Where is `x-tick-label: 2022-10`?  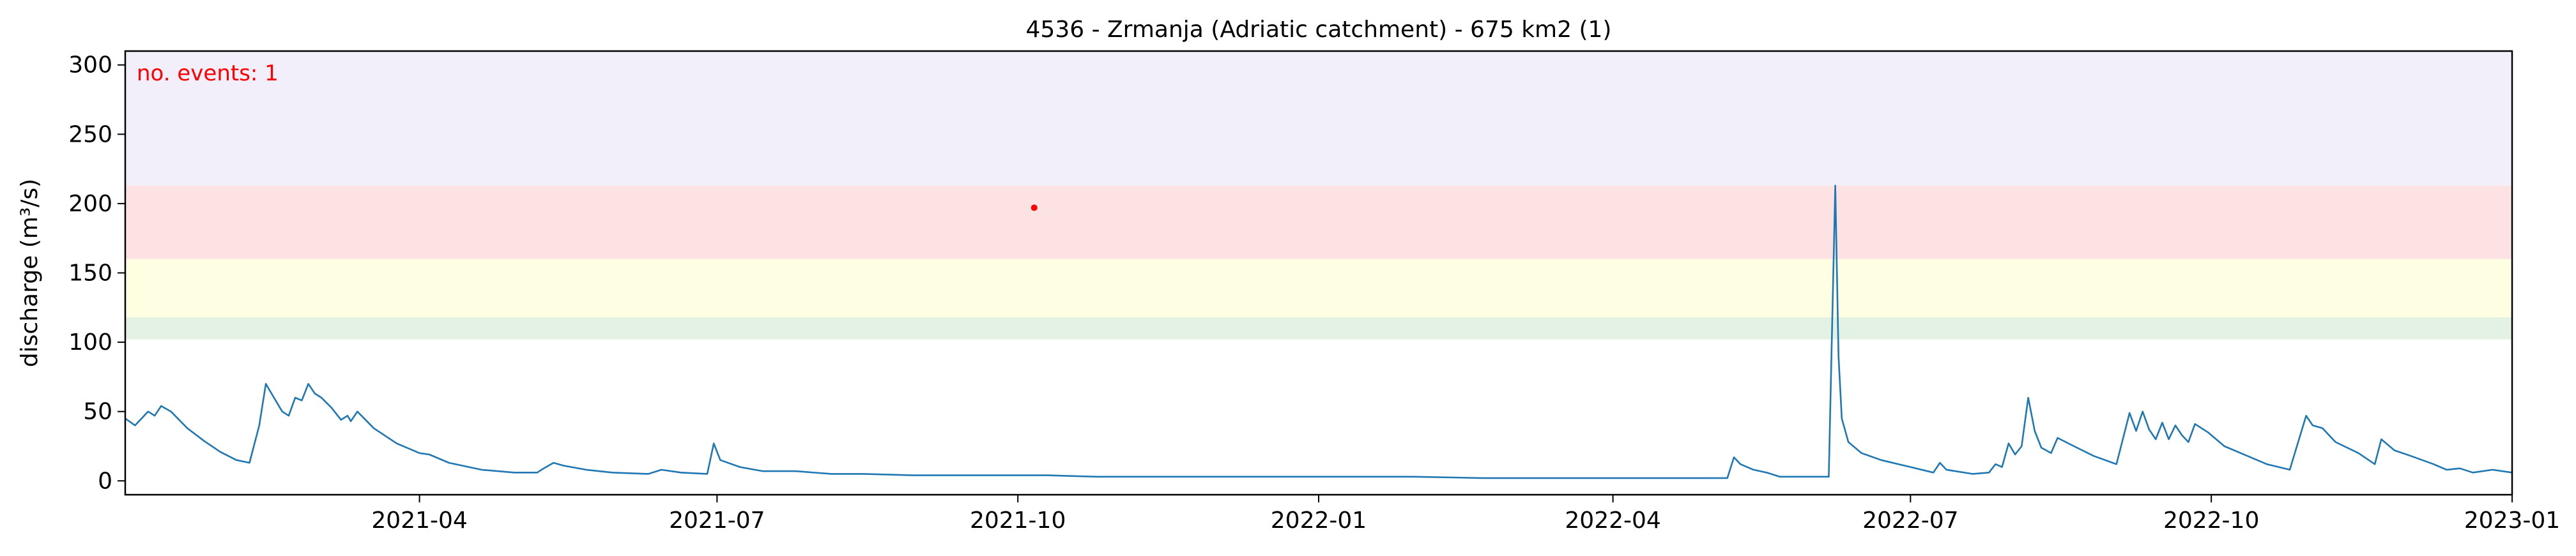
x-tick-label: 2022-10 is located at coordinates (2211, 520).